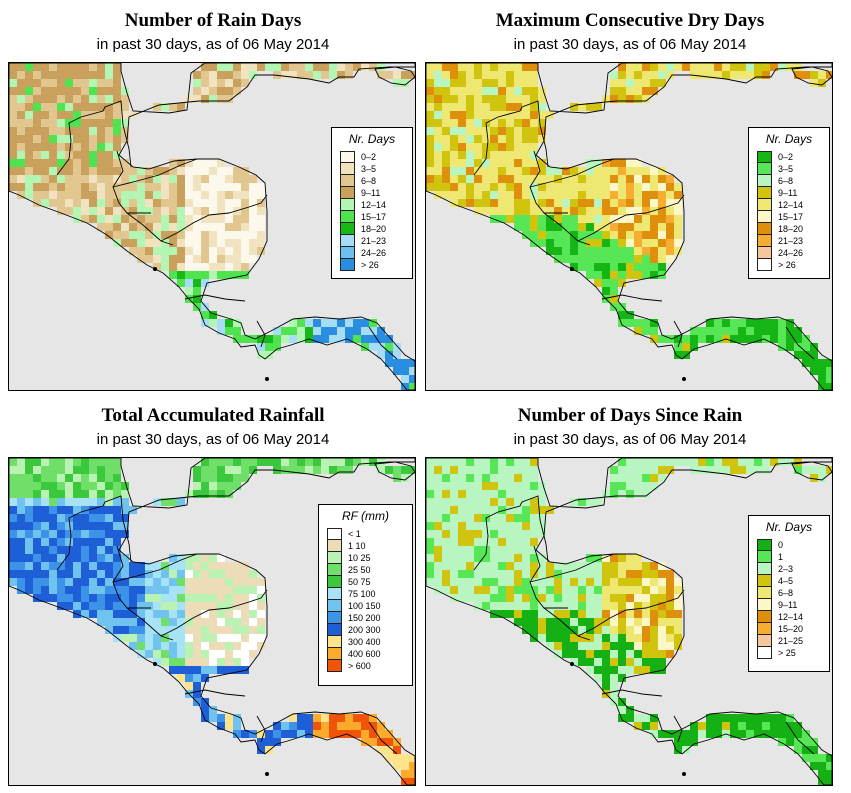 The height and width of the screenshot is (793, 851). What do you see at coordinates (374, 241) in the screenshot?
I see `legend-label: 21–23` at bounding box center [374, 241].